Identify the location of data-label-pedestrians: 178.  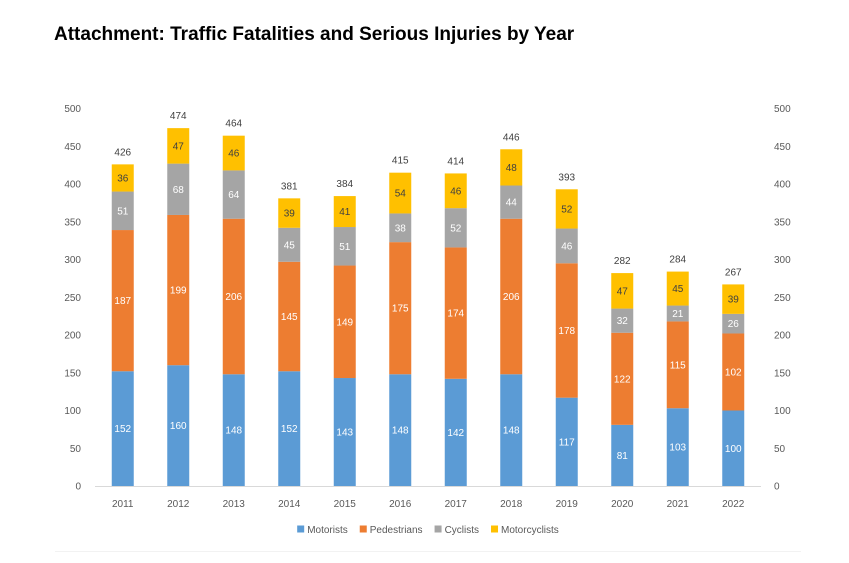
(566, 331).